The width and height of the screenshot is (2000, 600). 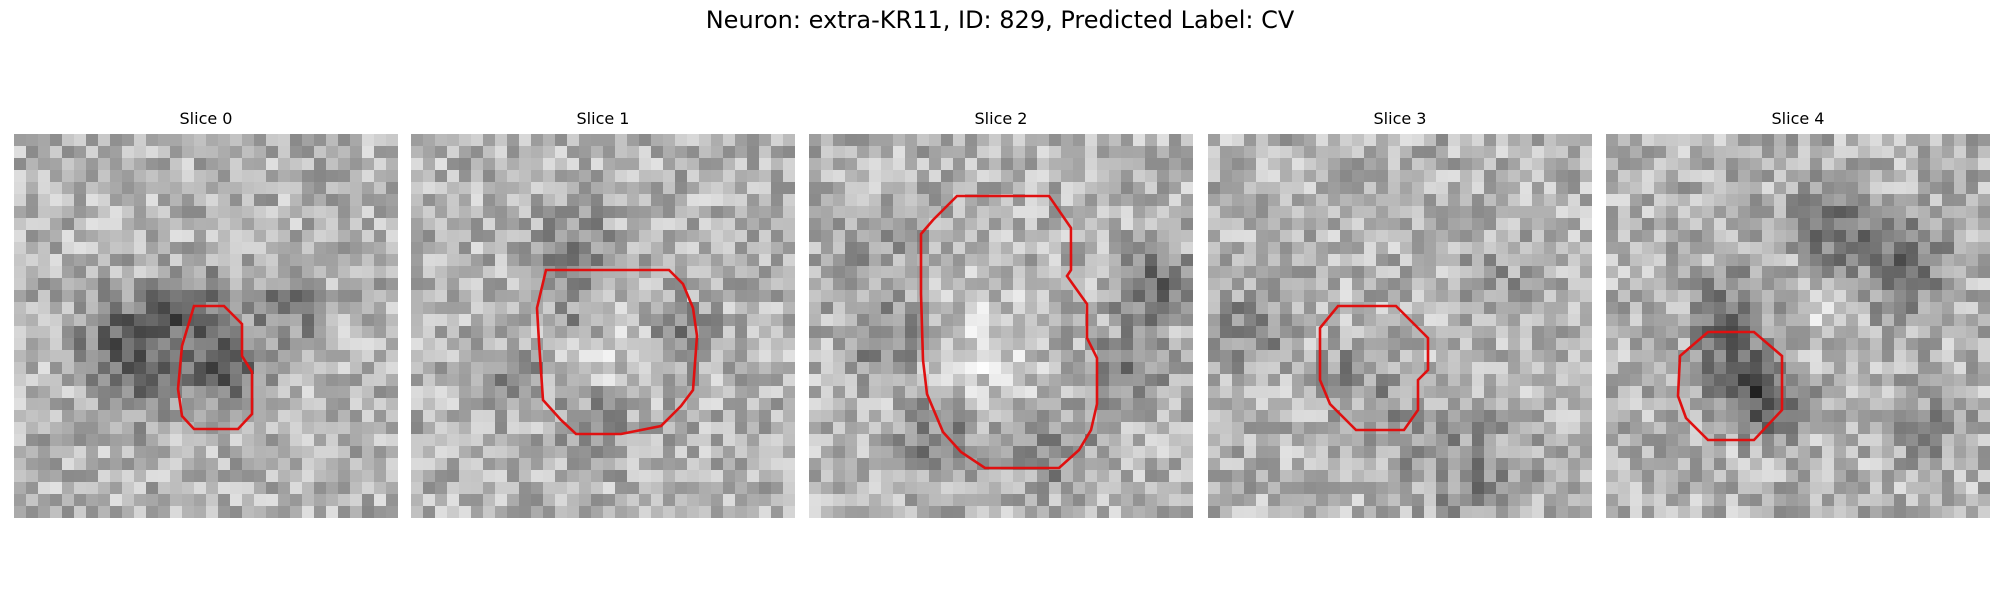 I want to click on panel-title-slice-1: Slice 1, so click(x=603, y=118).